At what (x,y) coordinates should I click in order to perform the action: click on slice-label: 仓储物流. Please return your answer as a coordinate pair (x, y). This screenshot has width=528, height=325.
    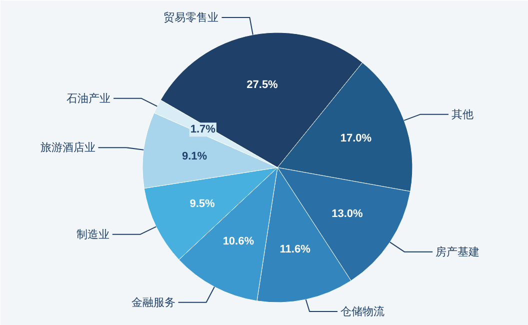
    Looking at the image, I should click on (362, 311).